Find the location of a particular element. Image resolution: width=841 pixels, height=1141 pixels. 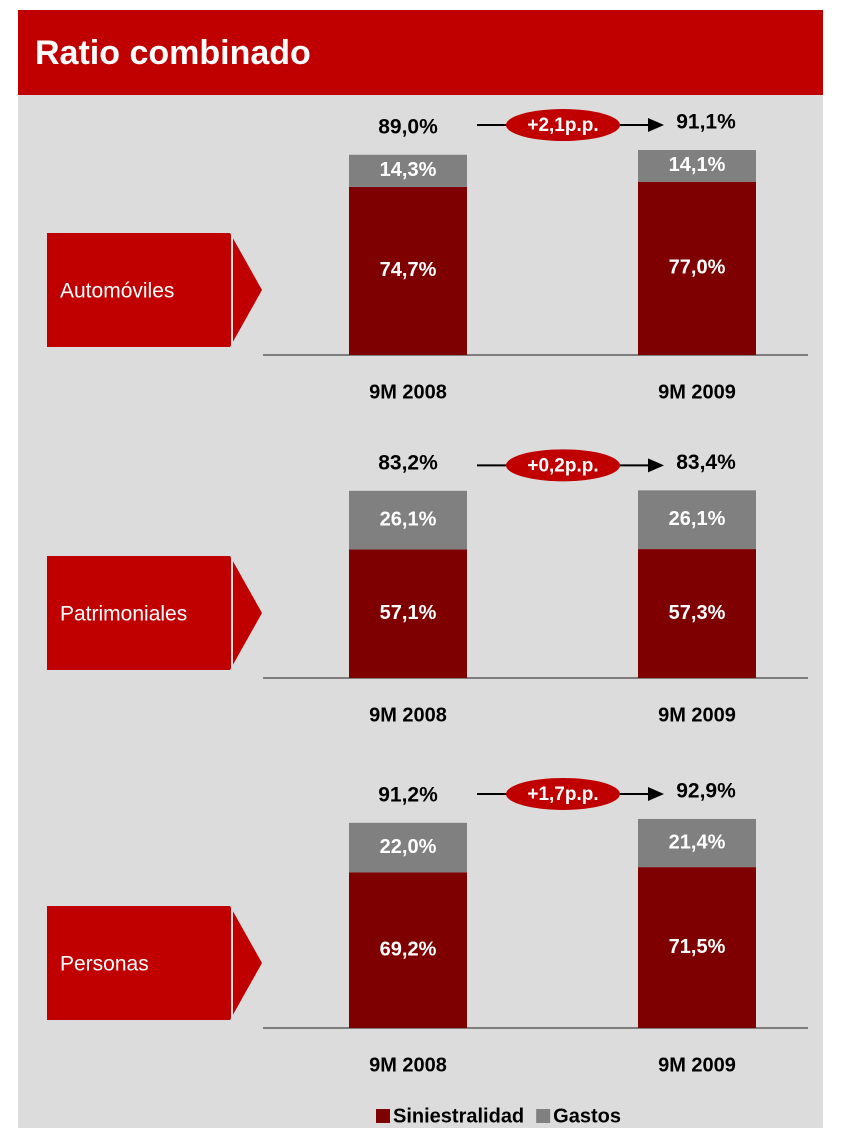

value-label: 77,0% is located at coordinates (697, 268).